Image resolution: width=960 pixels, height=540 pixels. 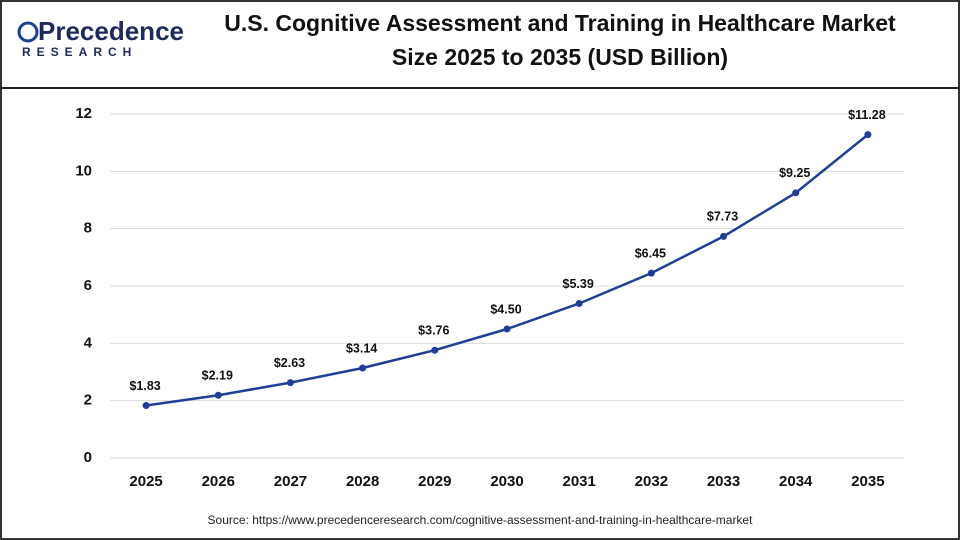 What do you see at coordinates (28, 32) in the screenshot?
I see `logo-icon` at bounding box center [28, 32].